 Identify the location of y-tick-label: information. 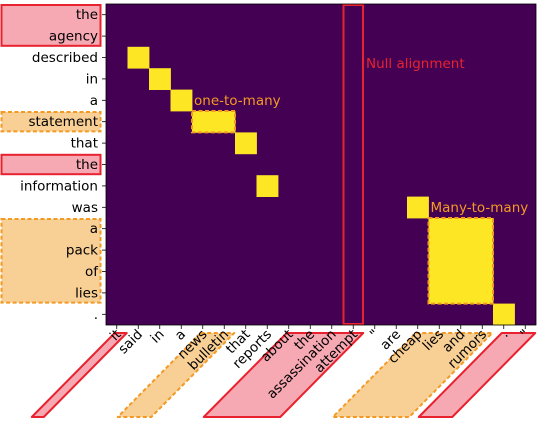
(59, 186).